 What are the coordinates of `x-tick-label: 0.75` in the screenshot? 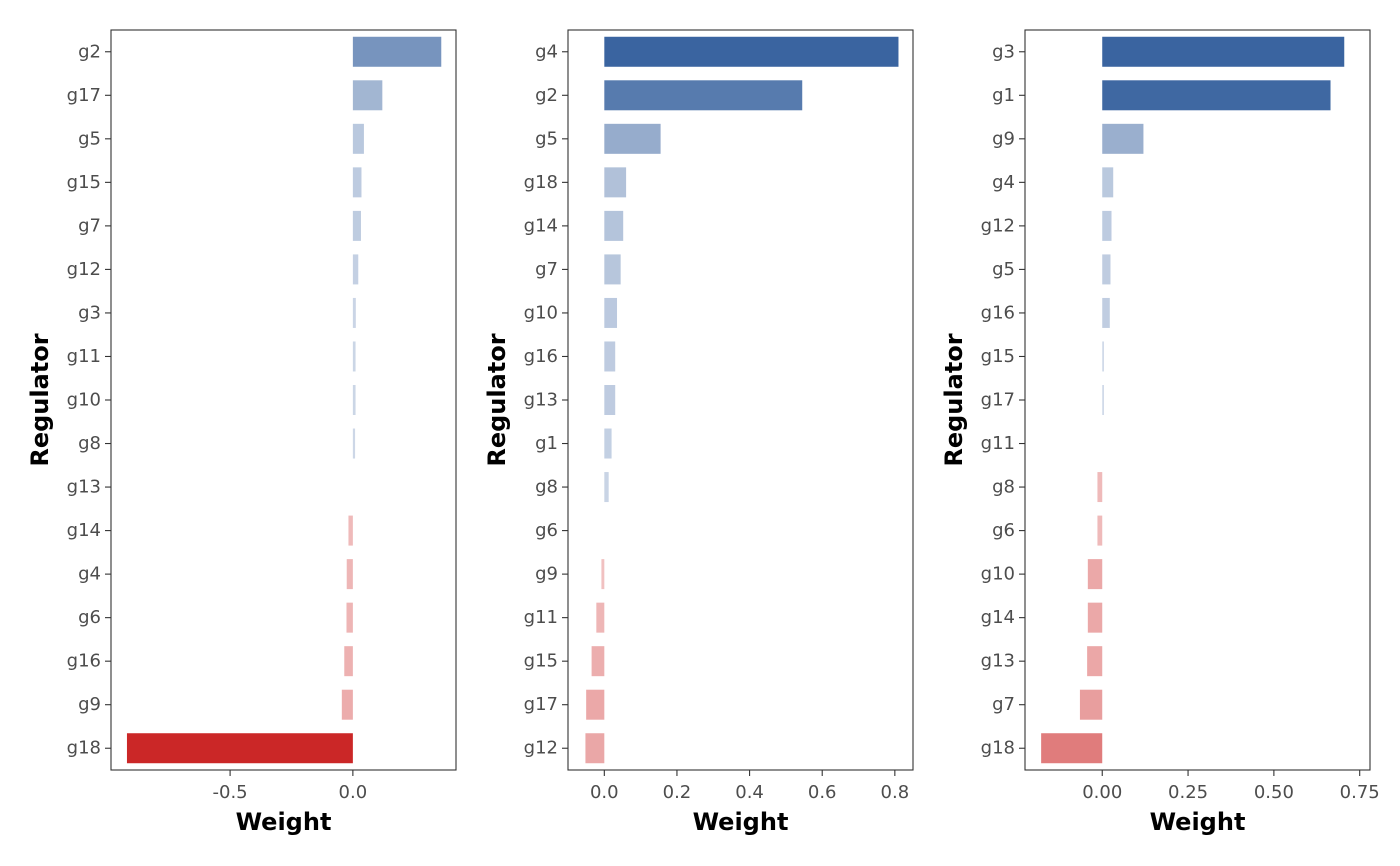 It's located at (1360, 792).